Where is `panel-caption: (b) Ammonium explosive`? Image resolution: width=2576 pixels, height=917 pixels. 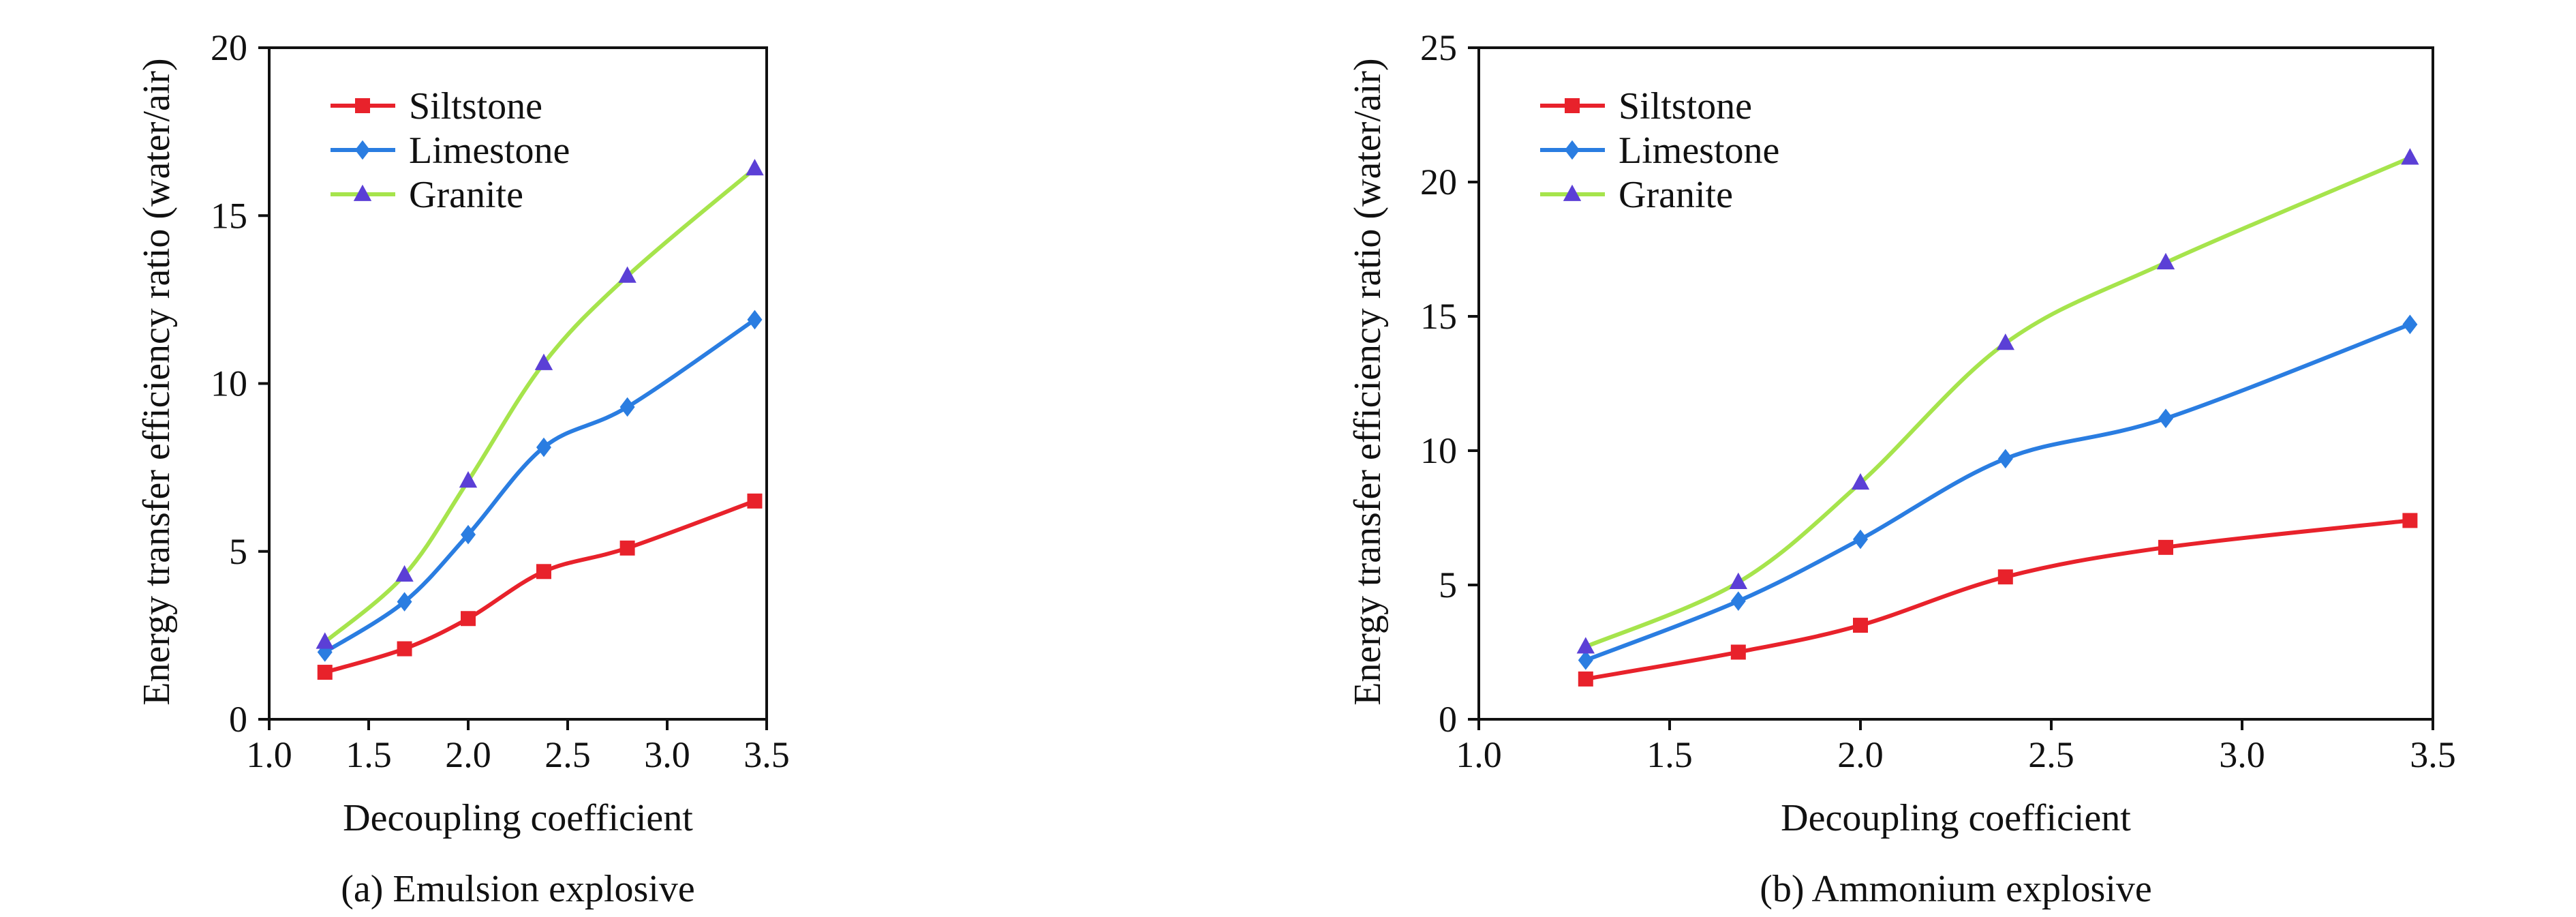 panel-caption: (b) Ammonium explosive is located at coordinates (1956, 889).